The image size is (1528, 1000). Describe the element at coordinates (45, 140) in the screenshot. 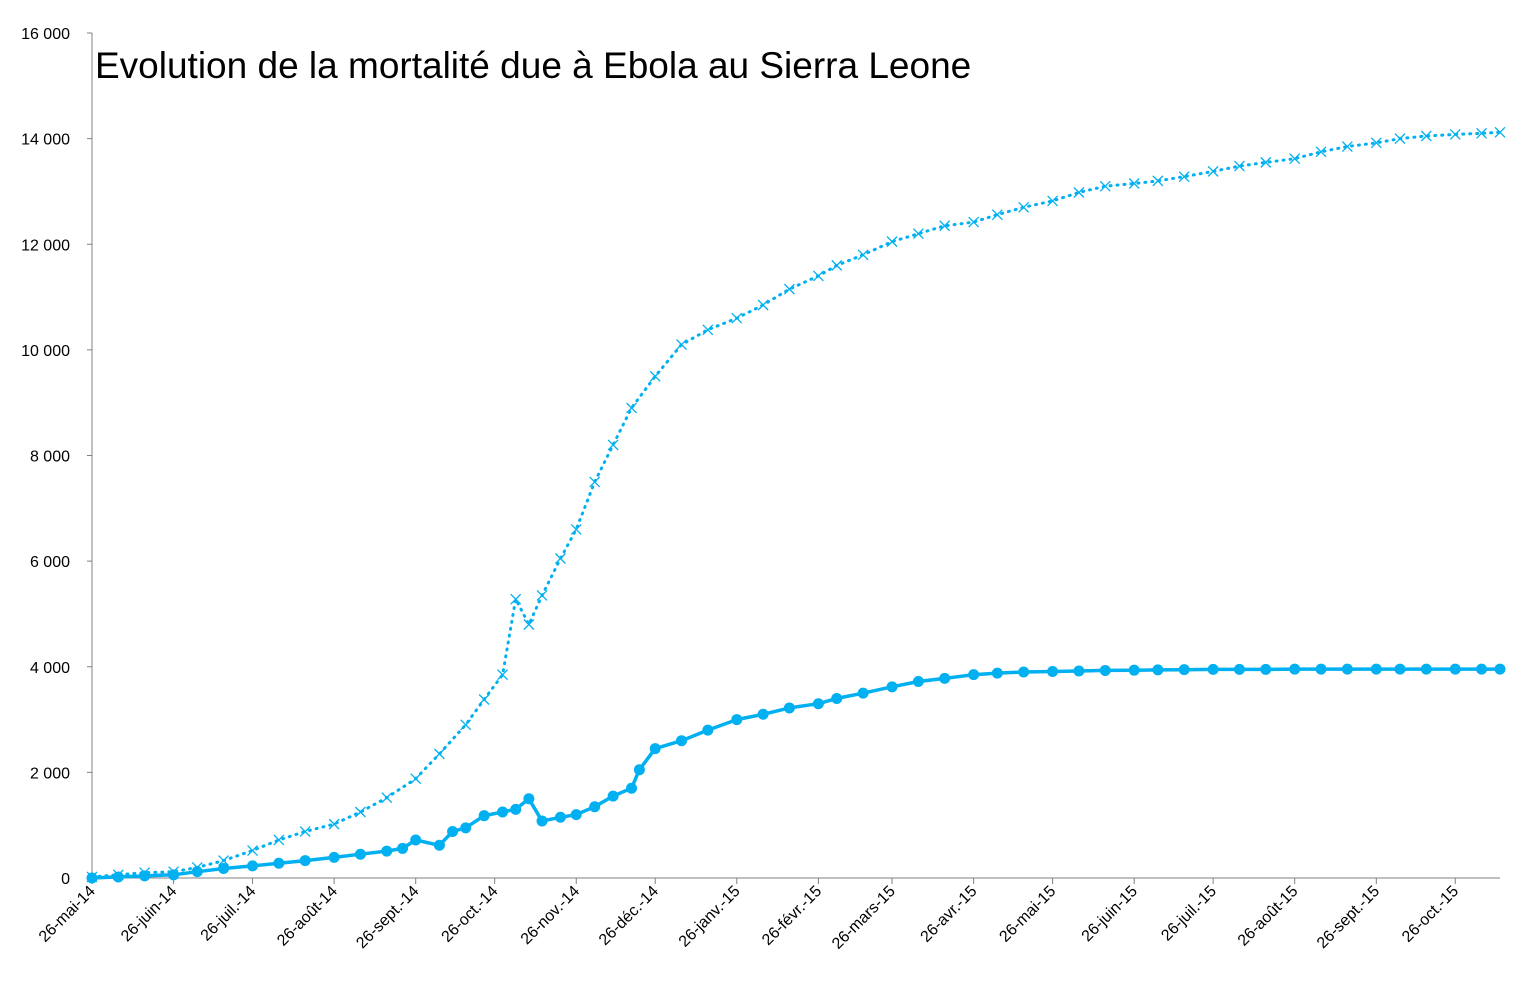

I see `y-tick-label: 14 000` at that location.